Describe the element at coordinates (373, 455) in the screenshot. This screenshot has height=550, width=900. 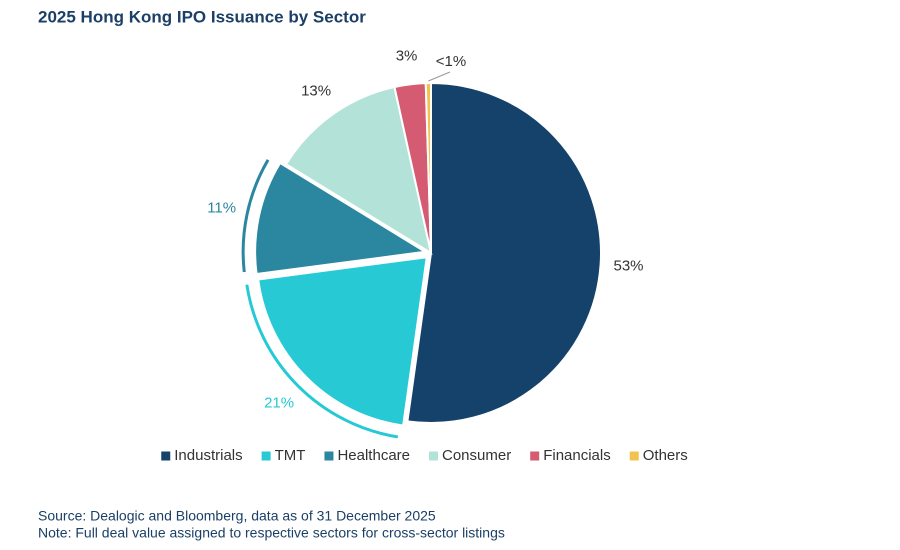
I see `legend-label: Healthcare` at that location.